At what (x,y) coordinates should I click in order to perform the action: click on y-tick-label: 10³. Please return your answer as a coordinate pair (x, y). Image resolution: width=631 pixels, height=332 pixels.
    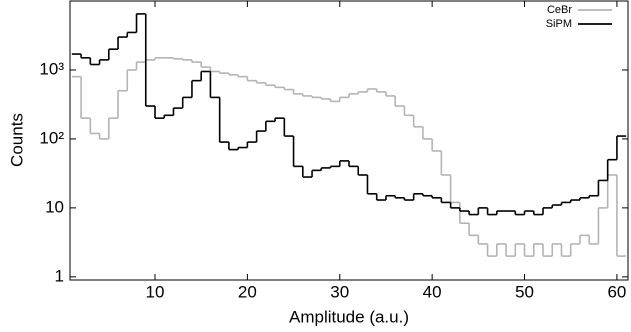
    Looking at the image, I should click on (51, 68).